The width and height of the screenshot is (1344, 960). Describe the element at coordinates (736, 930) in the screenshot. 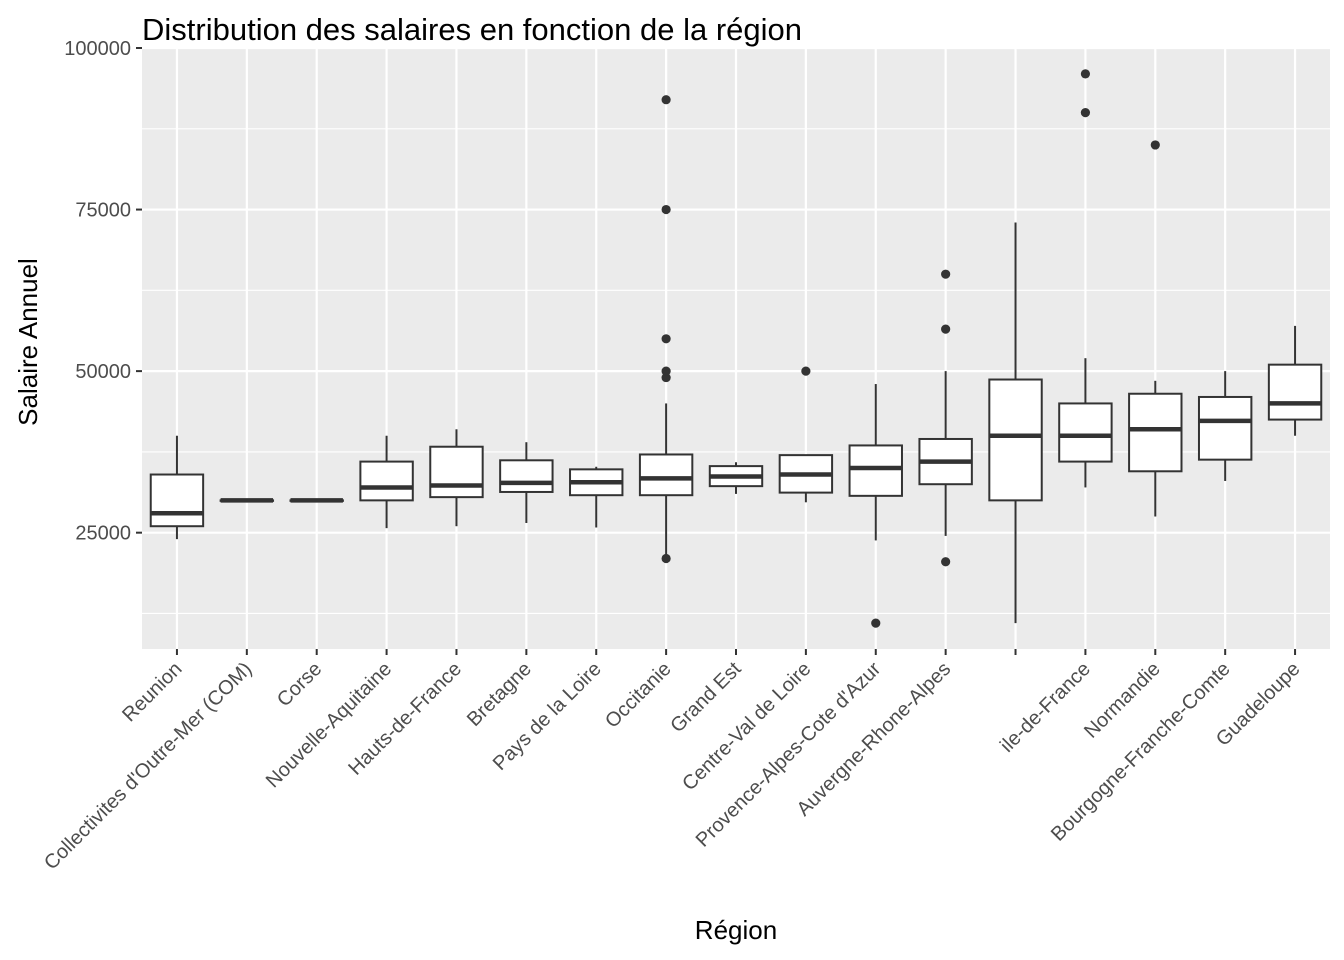

I see `x-axis-title: Région` at that location.